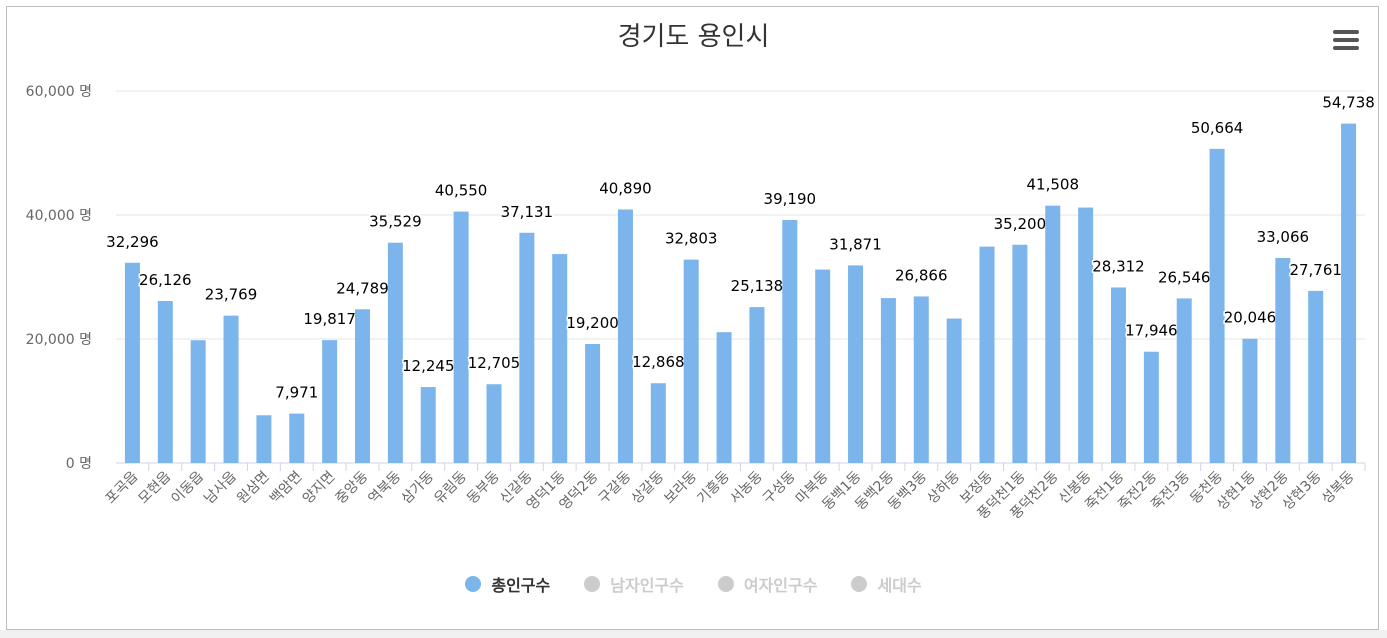  Describe the element at coordinates (352, 487) in the screenshot. I see `x-tick-label: 중앙동` at that location.